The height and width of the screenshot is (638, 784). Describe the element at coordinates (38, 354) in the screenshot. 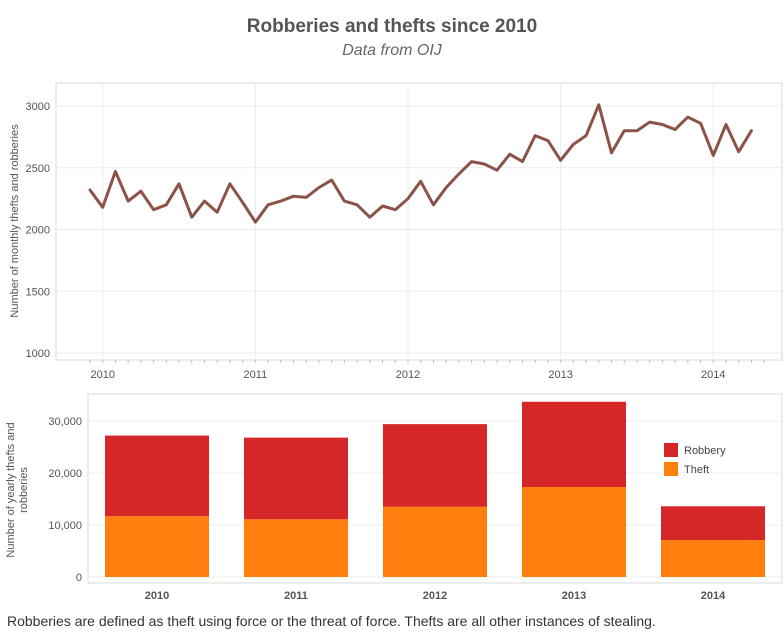

I see `line-ytick-label: 1000` at that location.